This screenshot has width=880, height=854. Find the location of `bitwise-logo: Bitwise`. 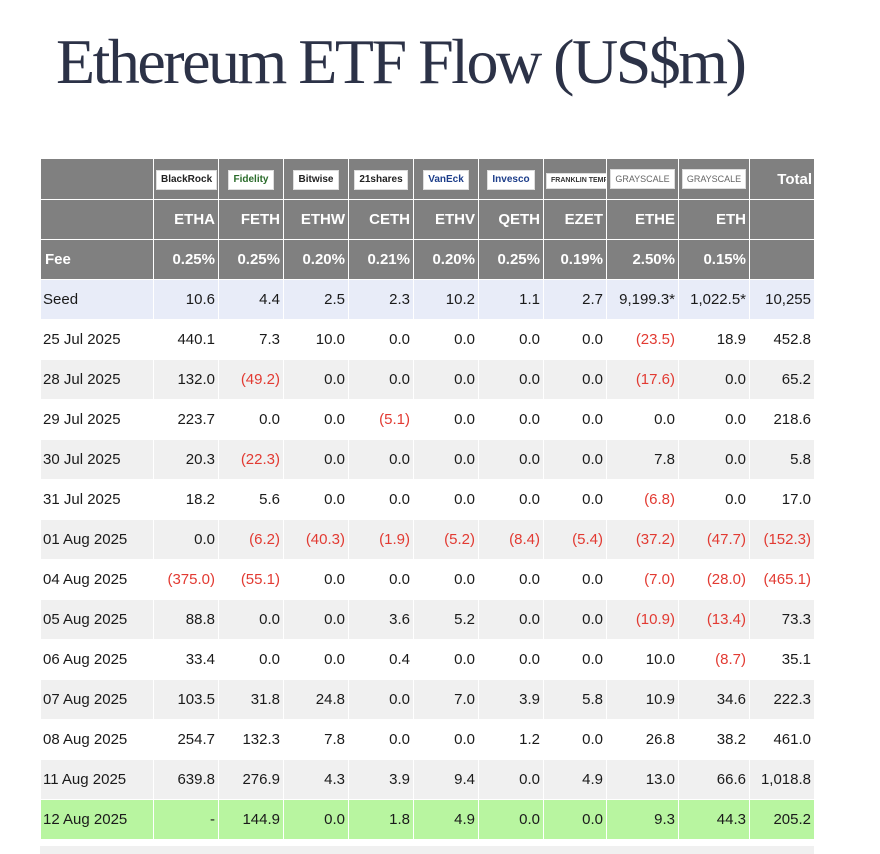

bitwise-logo: Bitwise is located at coordinates (316, 179).